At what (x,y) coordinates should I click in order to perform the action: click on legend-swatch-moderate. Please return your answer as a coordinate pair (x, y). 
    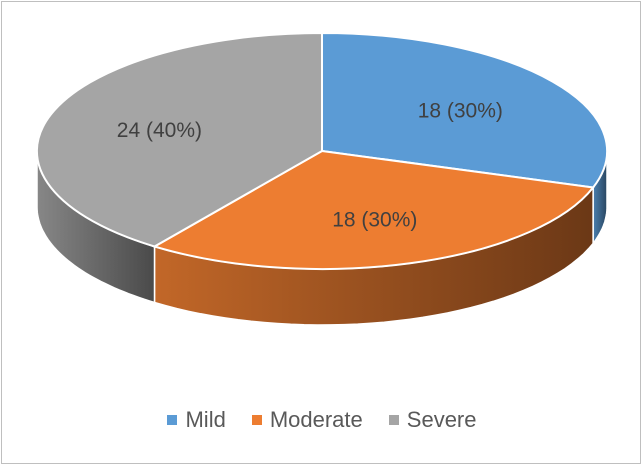
    Looking at the image, I should click on (256, 420).